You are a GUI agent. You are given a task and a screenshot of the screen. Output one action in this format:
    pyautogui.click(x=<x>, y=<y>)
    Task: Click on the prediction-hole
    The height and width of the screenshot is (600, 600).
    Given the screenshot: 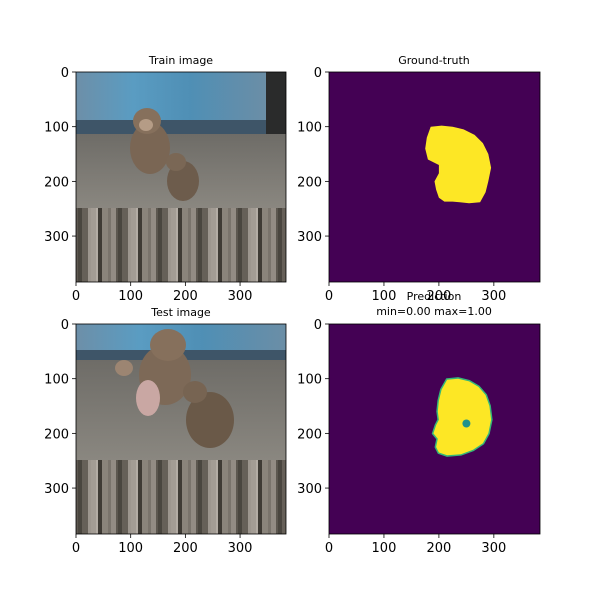 What is the action you would take?
    pyautogui.click(x=466, y=424)
    